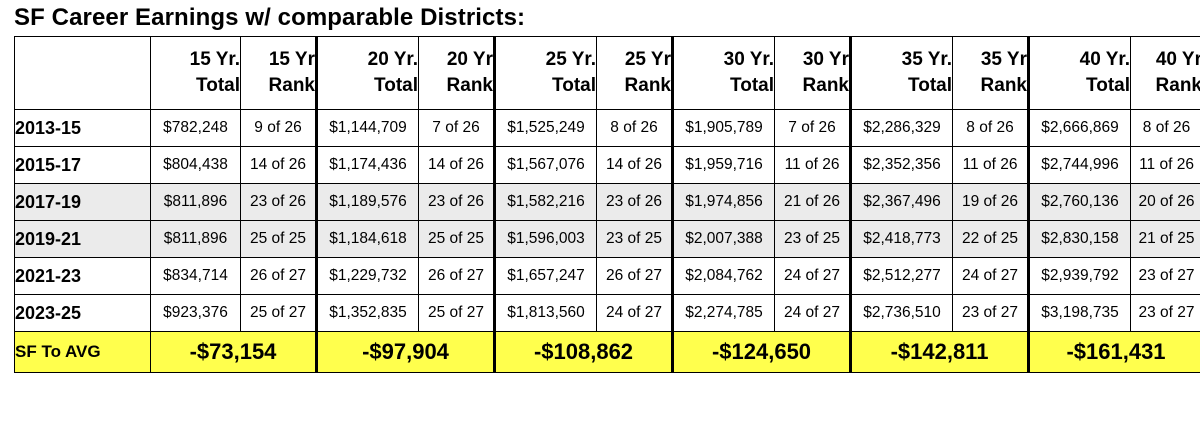  Describe the element at coordinates (901, 165) in the screenshot. I see `total-cell: $2,352,356` at that location.